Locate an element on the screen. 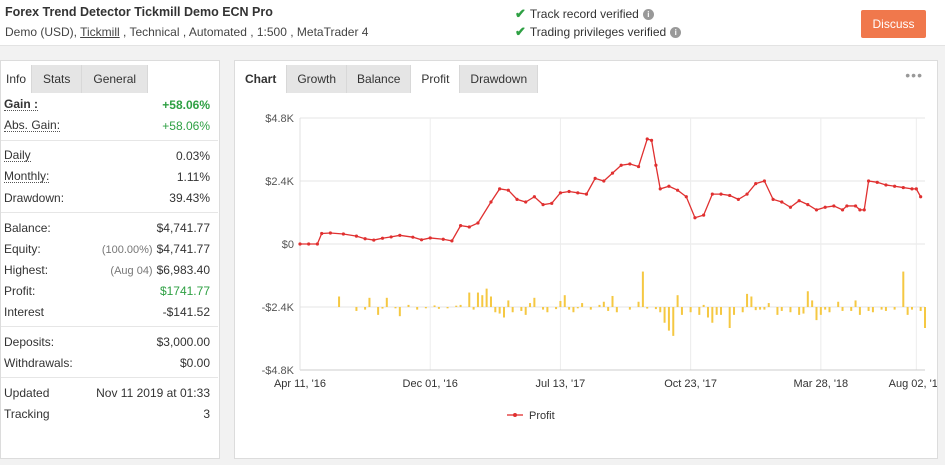 Image resolution: width=945 pixels, height=465 pixels. more-options-icon: ••• is located at coordinates (914, 75).